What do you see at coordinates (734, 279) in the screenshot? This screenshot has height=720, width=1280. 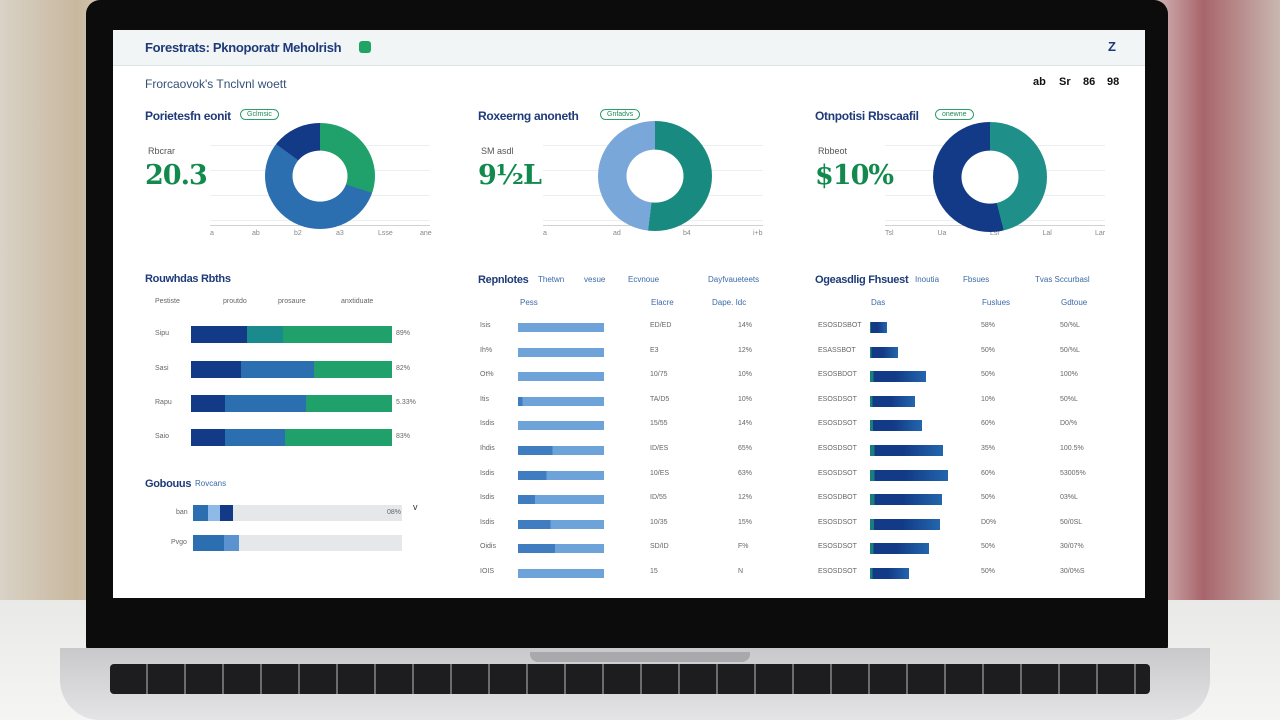 I see `mid-col3-title: Dayfvaueteets` at bounding box center [734, 279].